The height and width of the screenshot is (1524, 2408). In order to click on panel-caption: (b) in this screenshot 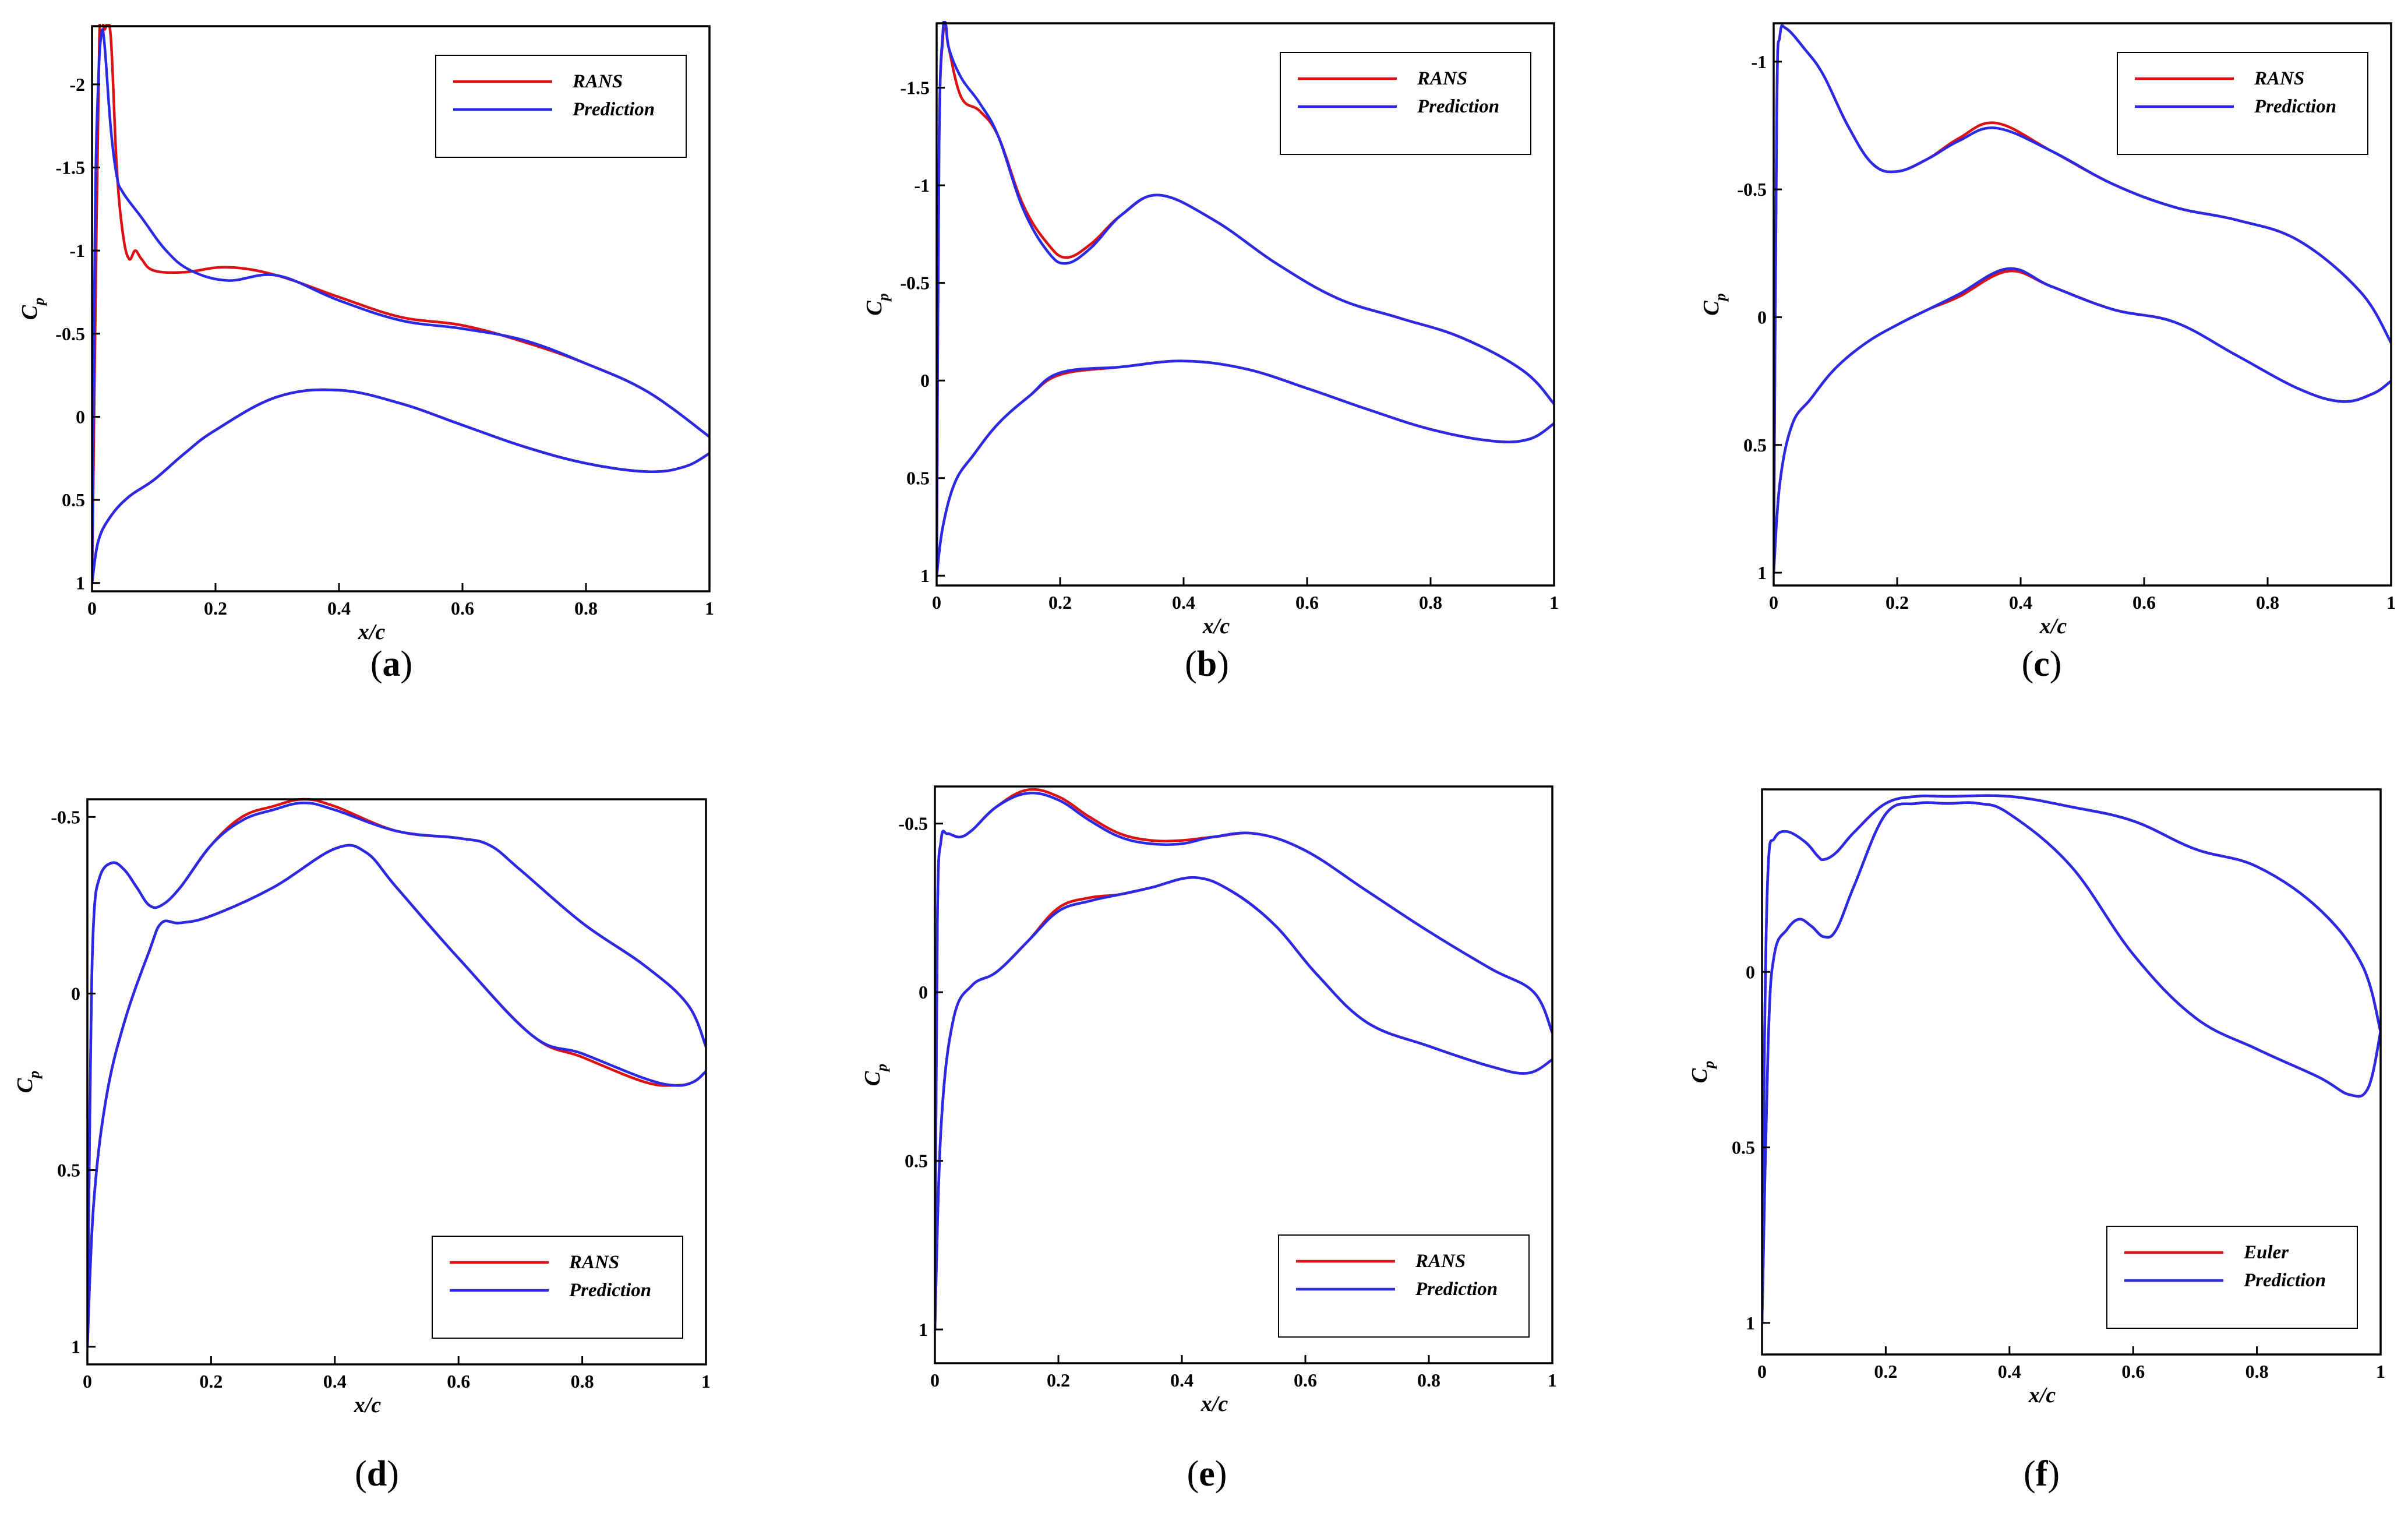, I will do `click(1207, 664)`.